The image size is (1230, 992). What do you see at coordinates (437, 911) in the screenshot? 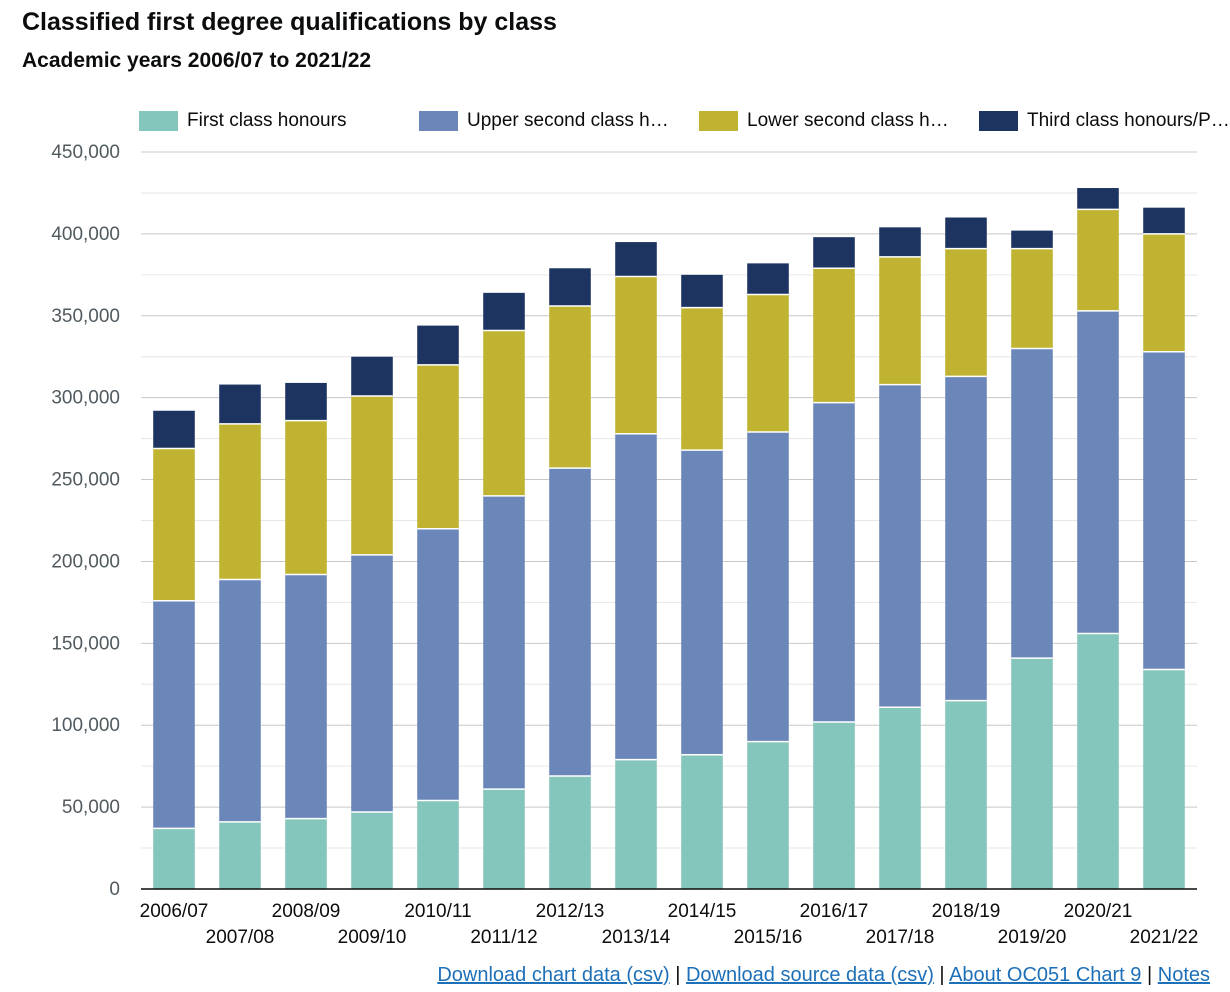
I see `x-tick-label: 2010/11` at bounding box center [437, 911].